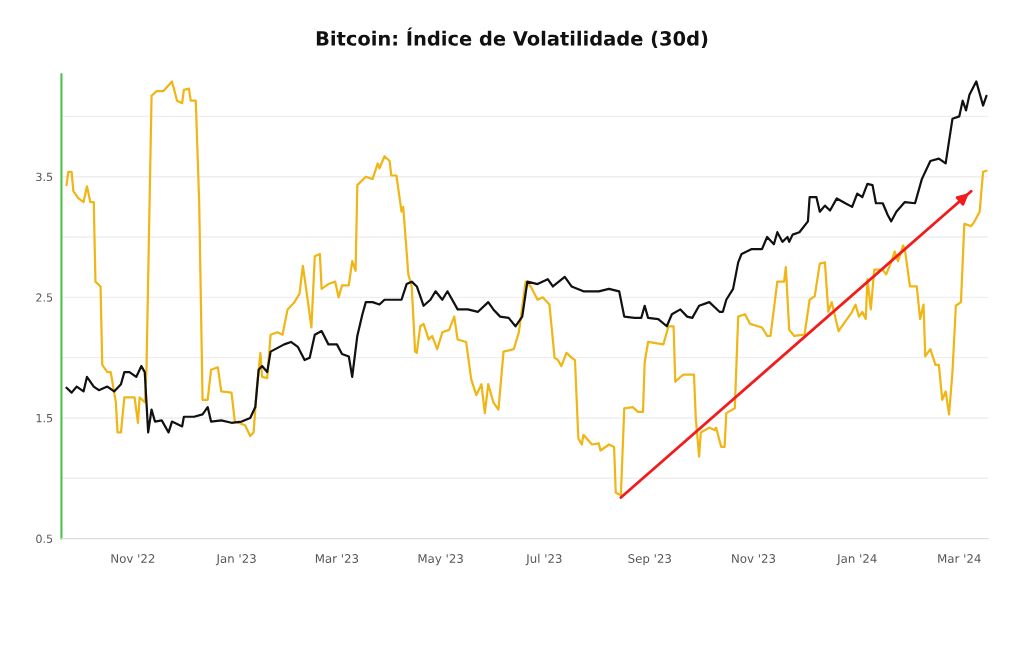 Image resolution: width=1024 pixels, height=645 pixels. What do you see at coordinates (440, 560) in the screenshot?
I see `x-tick-label: May '23` at bounding box center [440, 560].